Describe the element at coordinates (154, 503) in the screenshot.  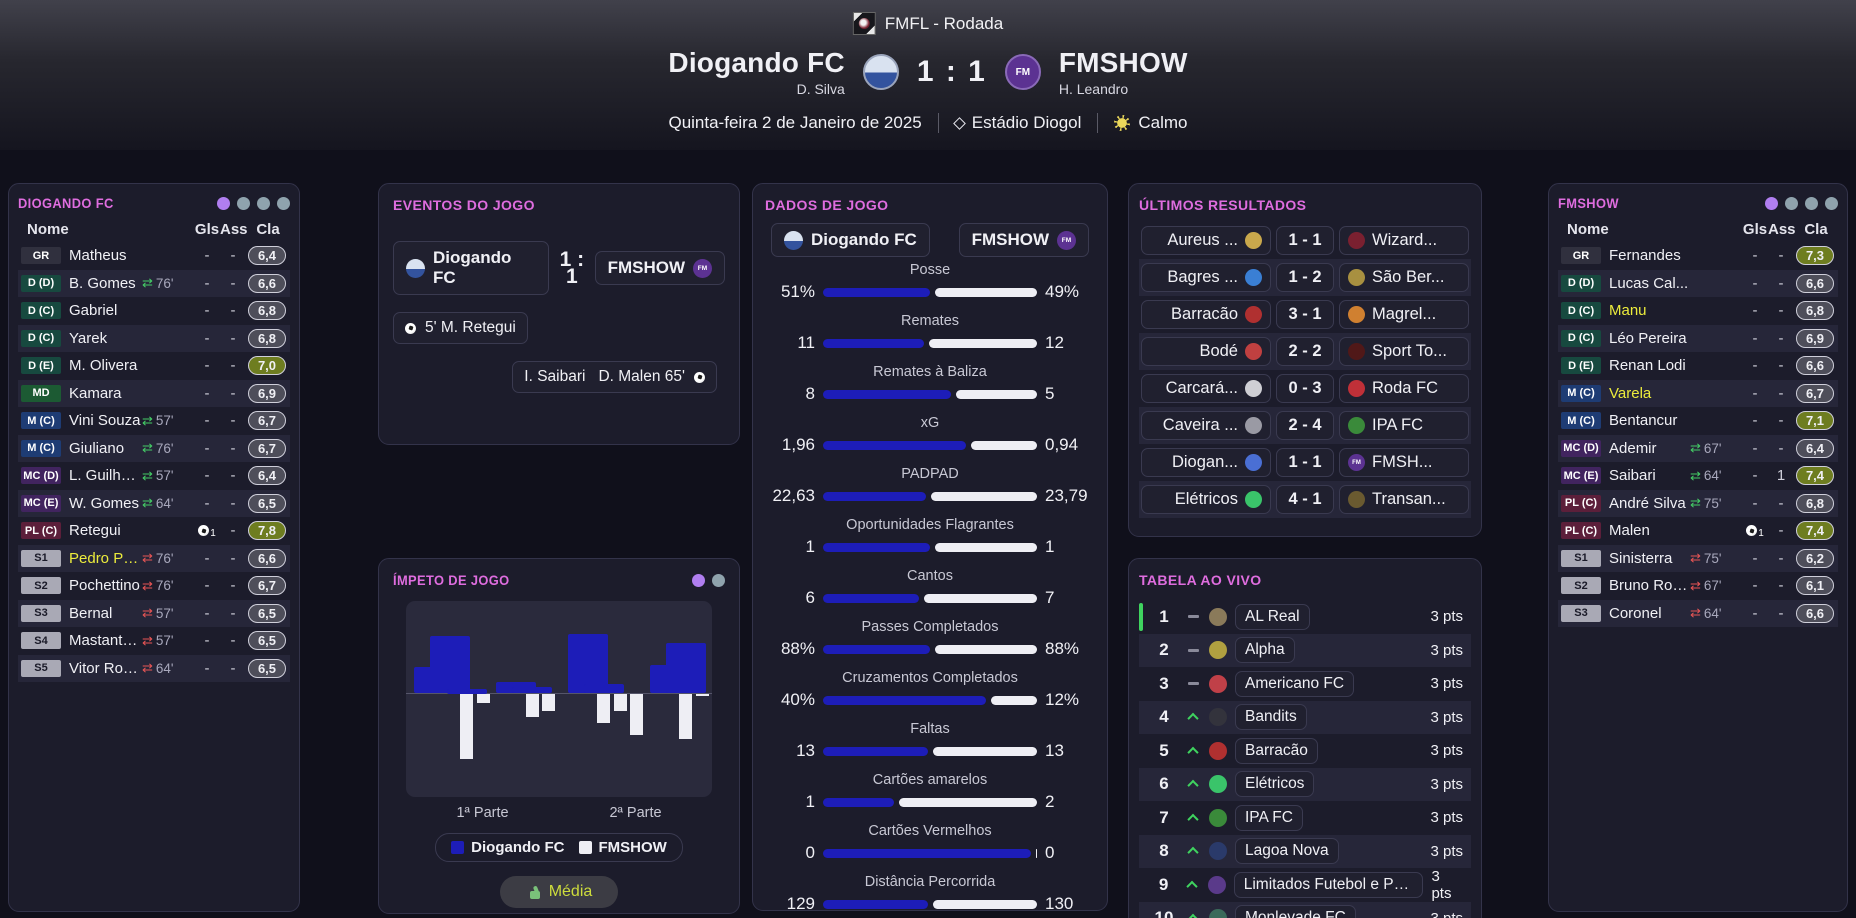
I see `player-row: MC (E) W. Gomes ⇄ 64' - -6,5` at that location.